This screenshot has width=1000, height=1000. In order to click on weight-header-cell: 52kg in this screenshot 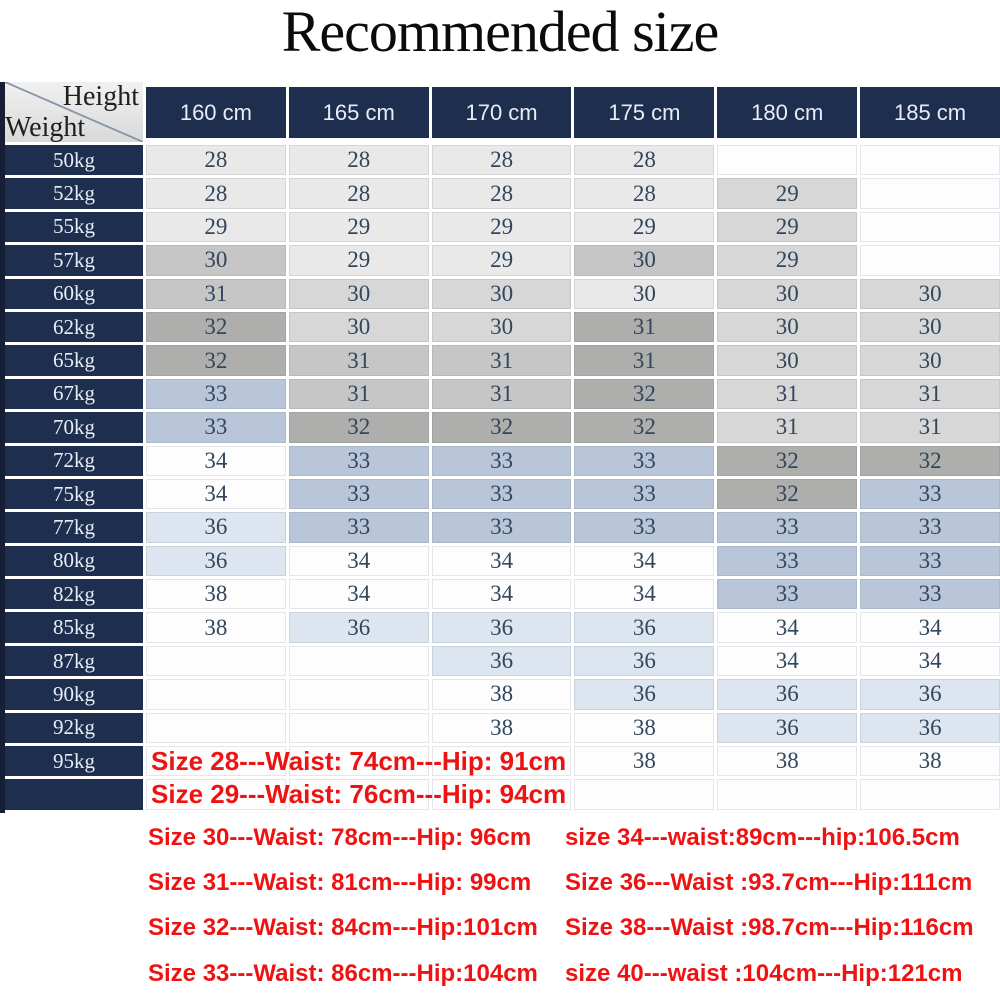, I will do `click(74, 193)`.